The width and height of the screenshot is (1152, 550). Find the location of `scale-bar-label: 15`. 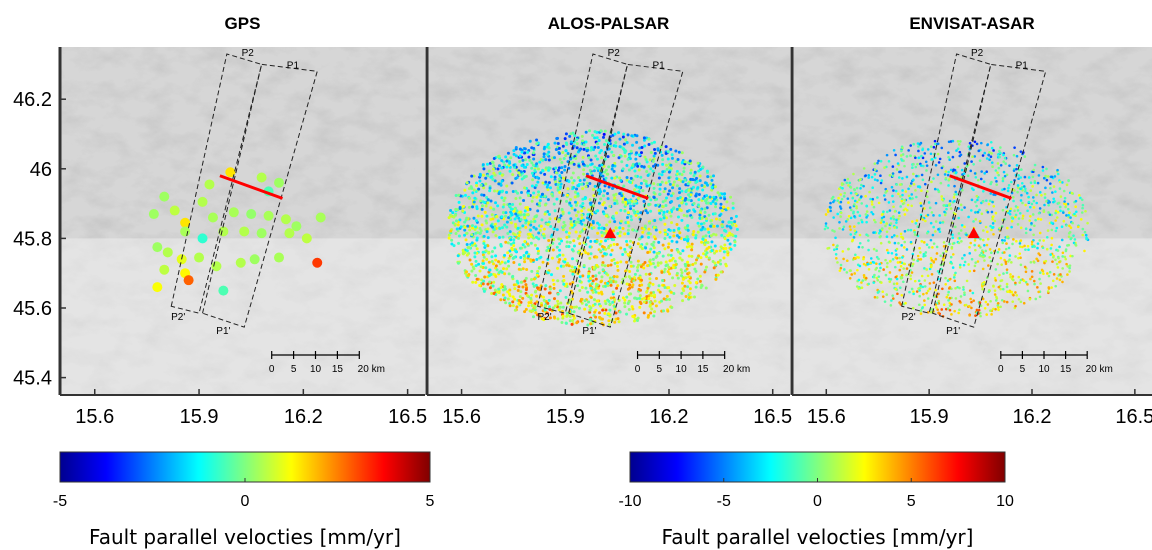

scale-bar-label: 15 is located at coordinates (703, 369).